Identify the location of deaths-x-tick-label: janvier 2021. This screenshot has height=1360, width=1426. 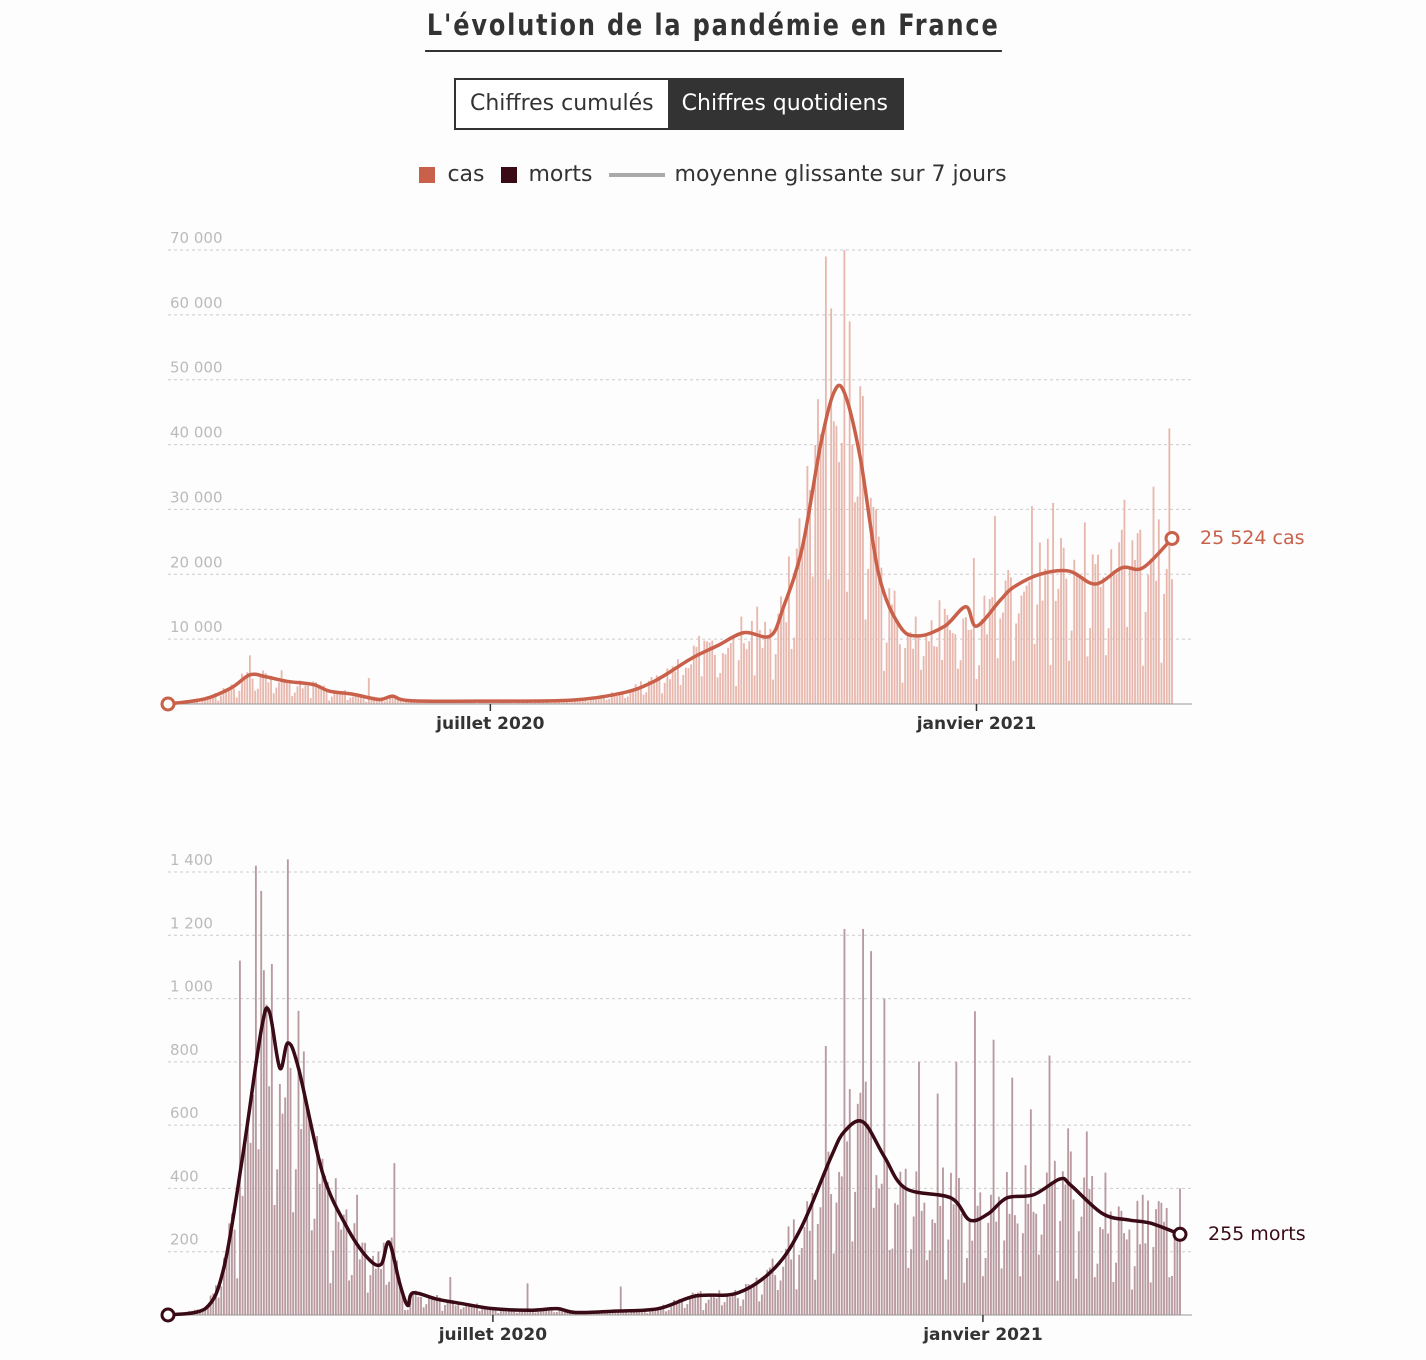
(982, 1335).